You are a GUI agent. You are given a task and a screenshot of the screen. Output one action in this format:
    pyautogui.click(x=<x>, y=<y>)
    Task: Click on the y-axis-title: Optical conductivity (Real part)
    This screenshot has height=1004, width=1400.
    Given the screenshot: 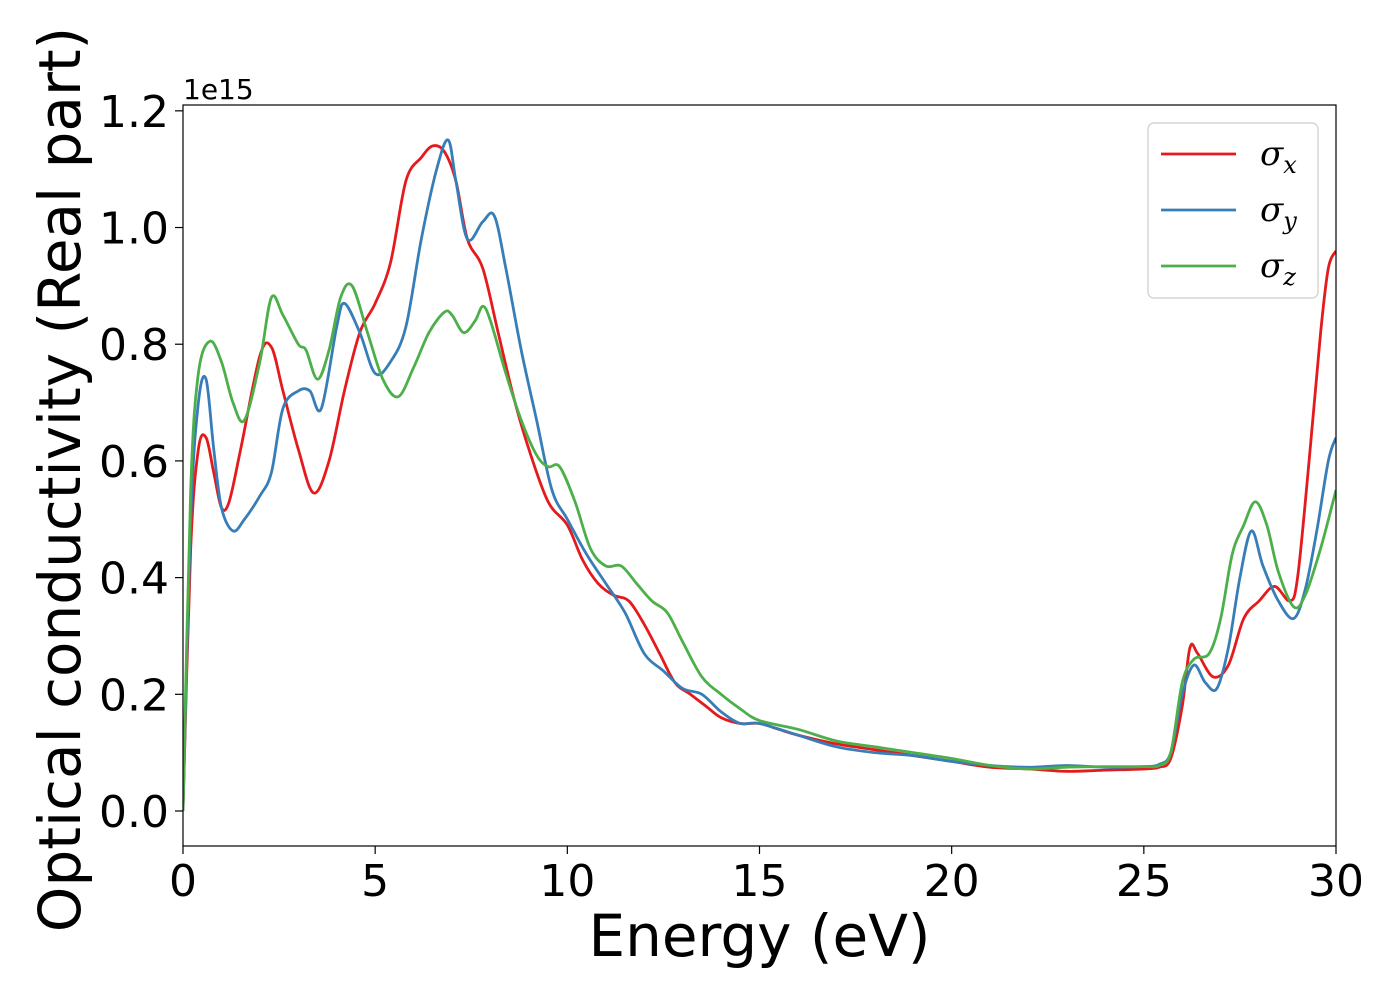 What is the action you would take?
    pyautogui.click(x=60, y=479)
    